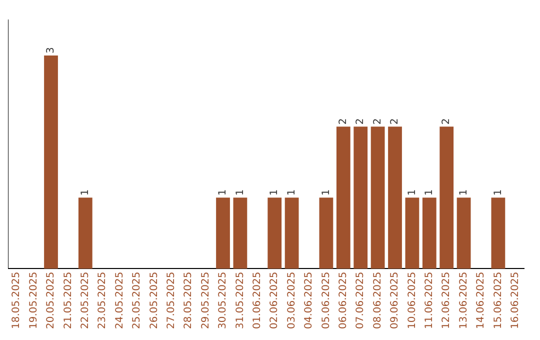 This screenshot has height=340, width=540. What do you see at coordinates (188, 301) in the screenshot?
I see `x-tick-label: 28.05.2025` at bounding box center [188, 301].